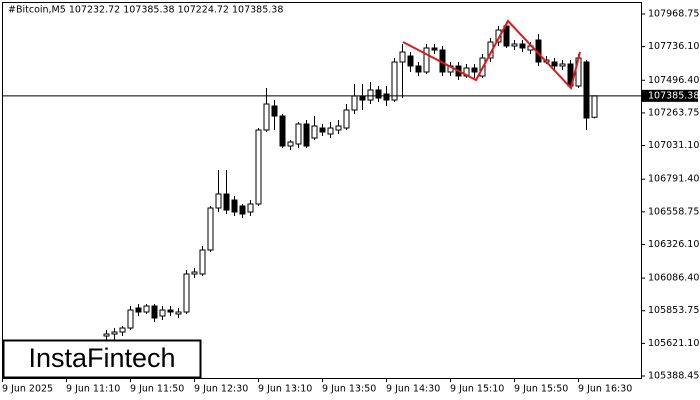  Describe the element at coordinates (673, 95) in the screenshot. I see `last-price-label: 107385.38` at that location.